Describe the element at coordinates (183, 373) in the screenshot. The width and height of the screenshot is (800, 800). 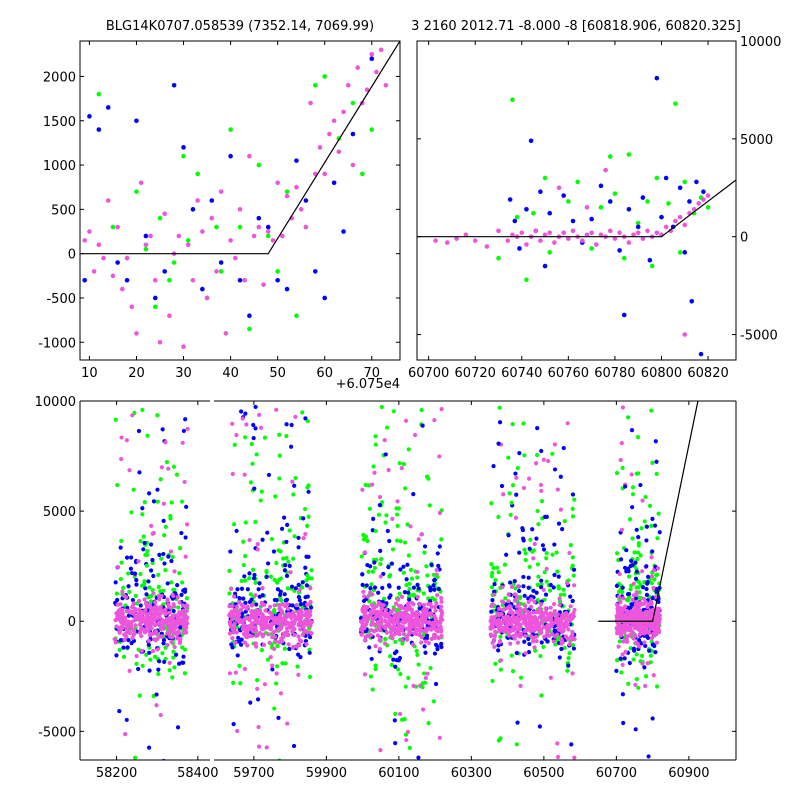
I see `x-tick-label: 30` at that location.